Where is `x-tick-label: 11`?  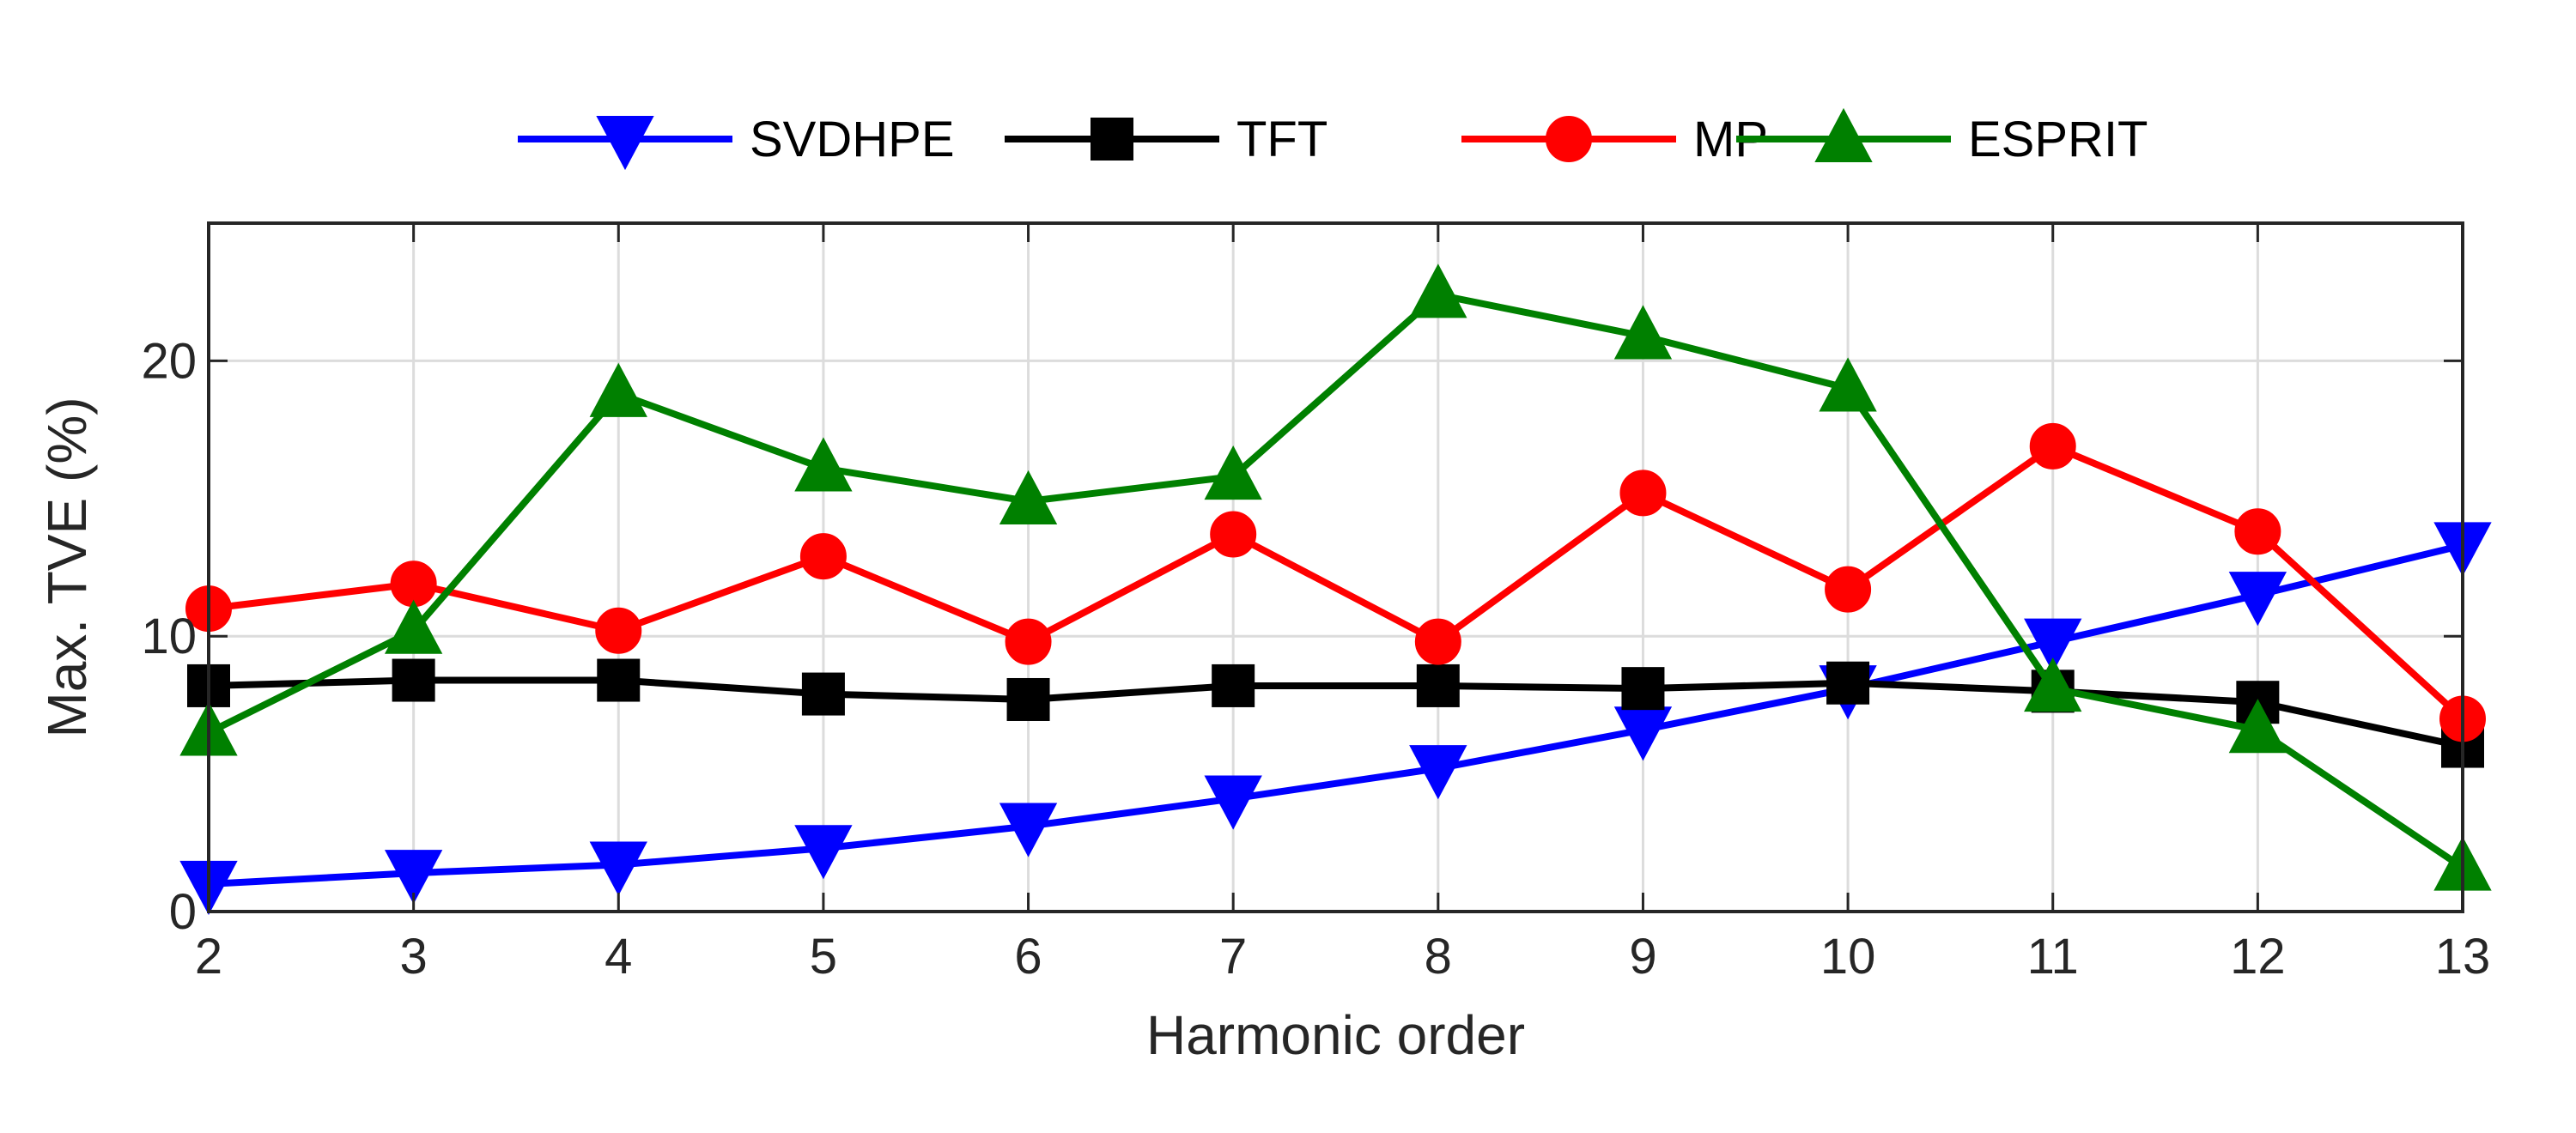
x-tick-label: 11 is located at coordinates (2053, 957).